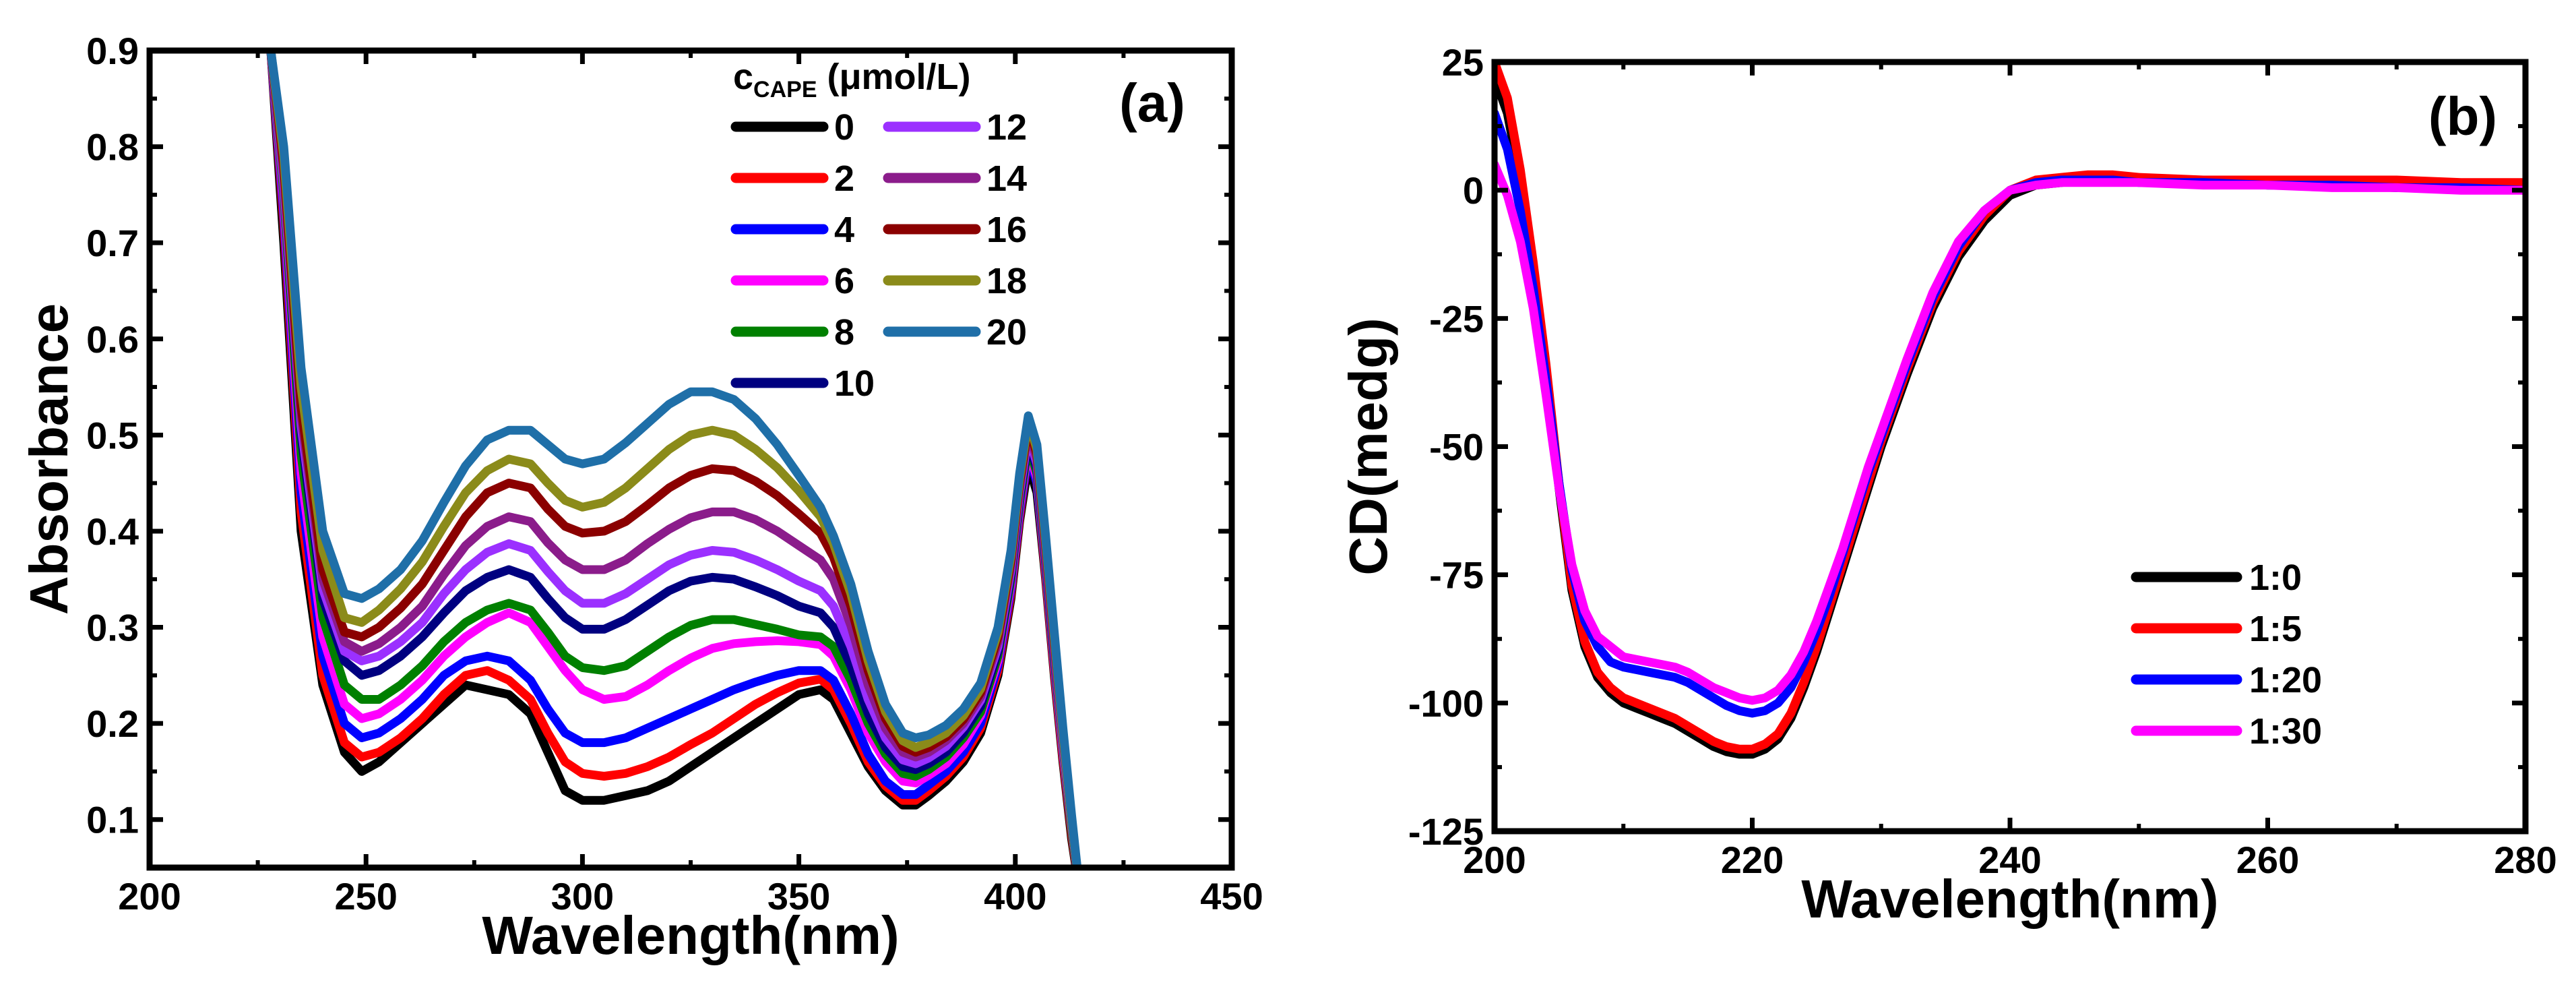 The width and height of the screenshot is (2576, 995). What do you see at coordinates (844, 127) in the screenshot?
I see `panel-a-legend-label-0: 0` at bounding box center [844, 127].